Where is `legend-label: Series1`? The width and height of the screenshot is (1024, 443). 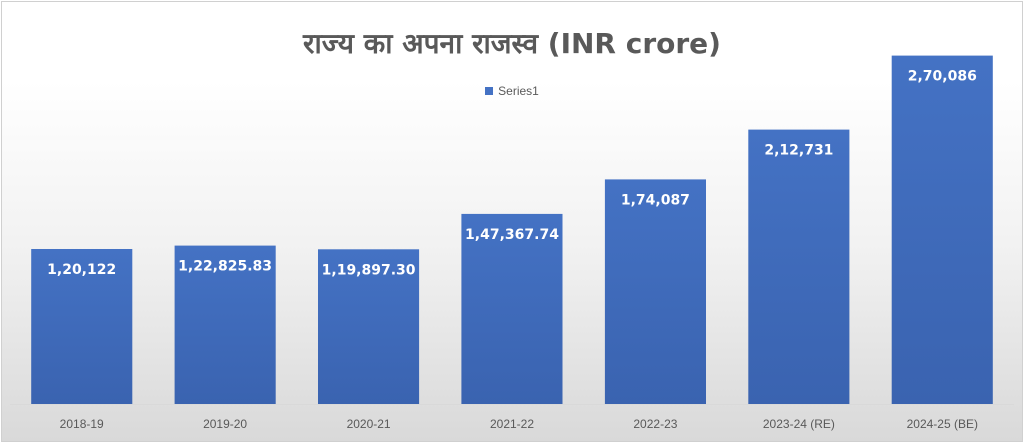 legend-label: Series1 is located at coordinates (518, 91).